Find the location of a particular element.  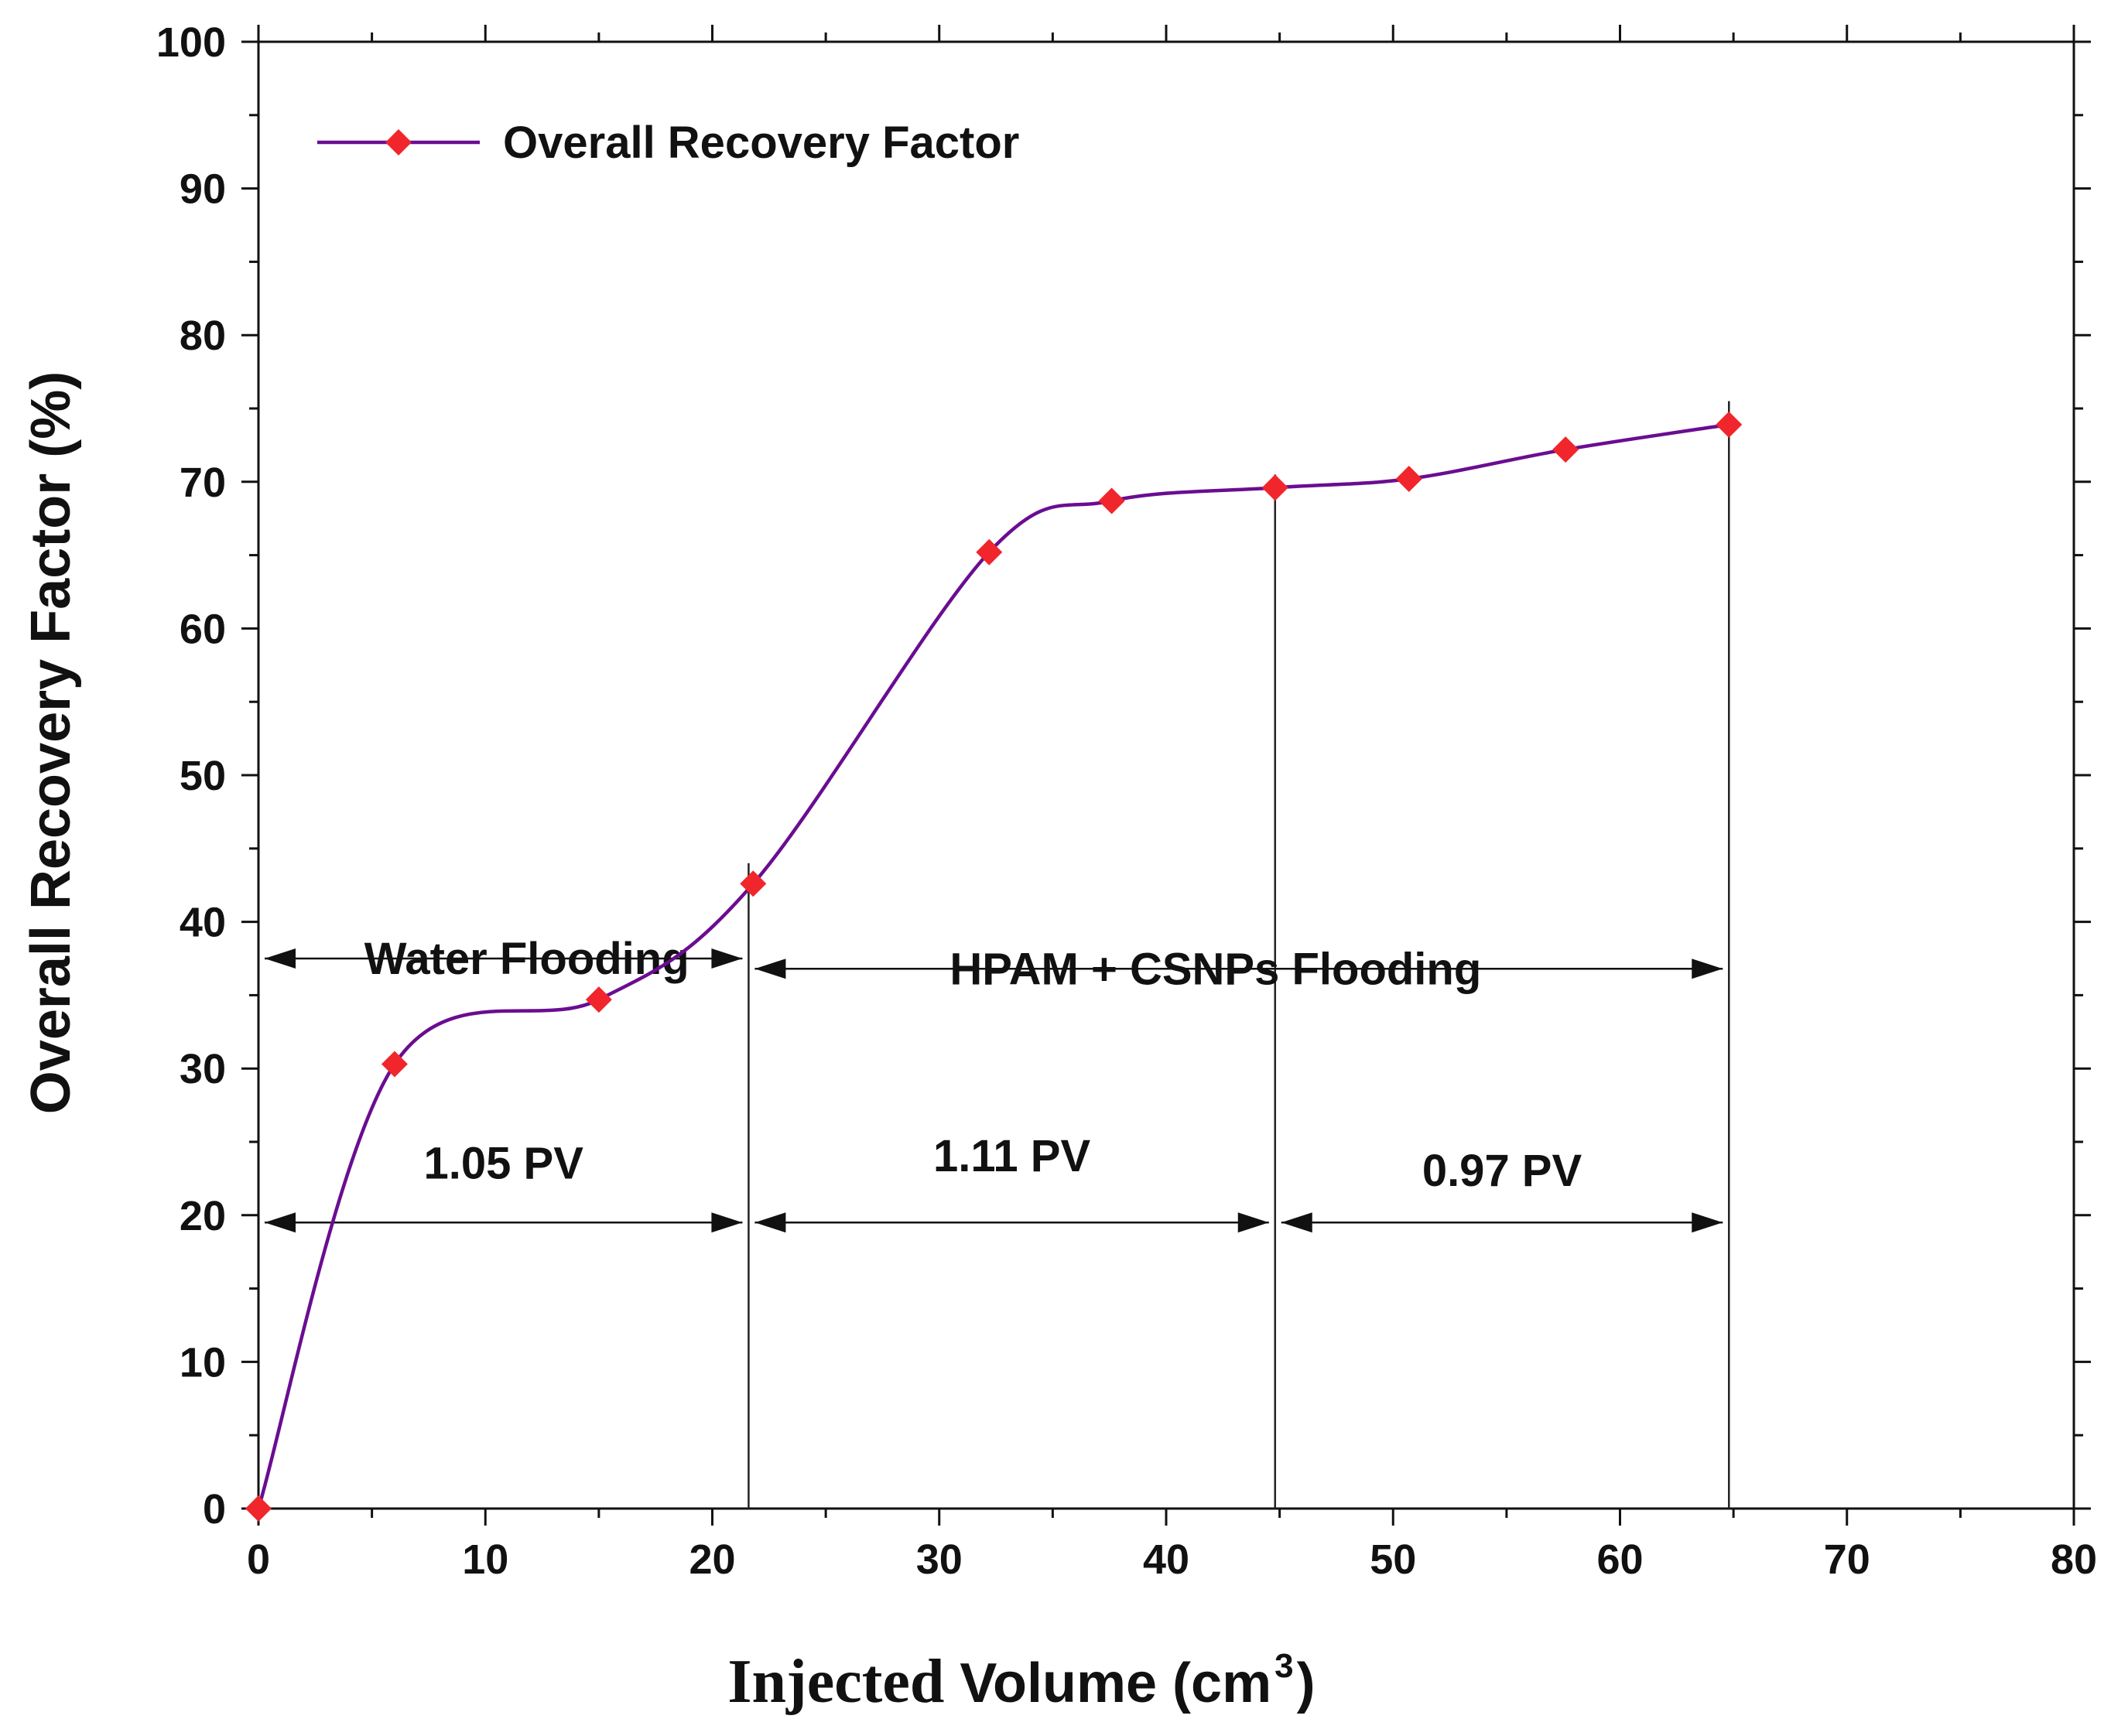

y-tick-label: 60 is located at coordinates (203, 629).